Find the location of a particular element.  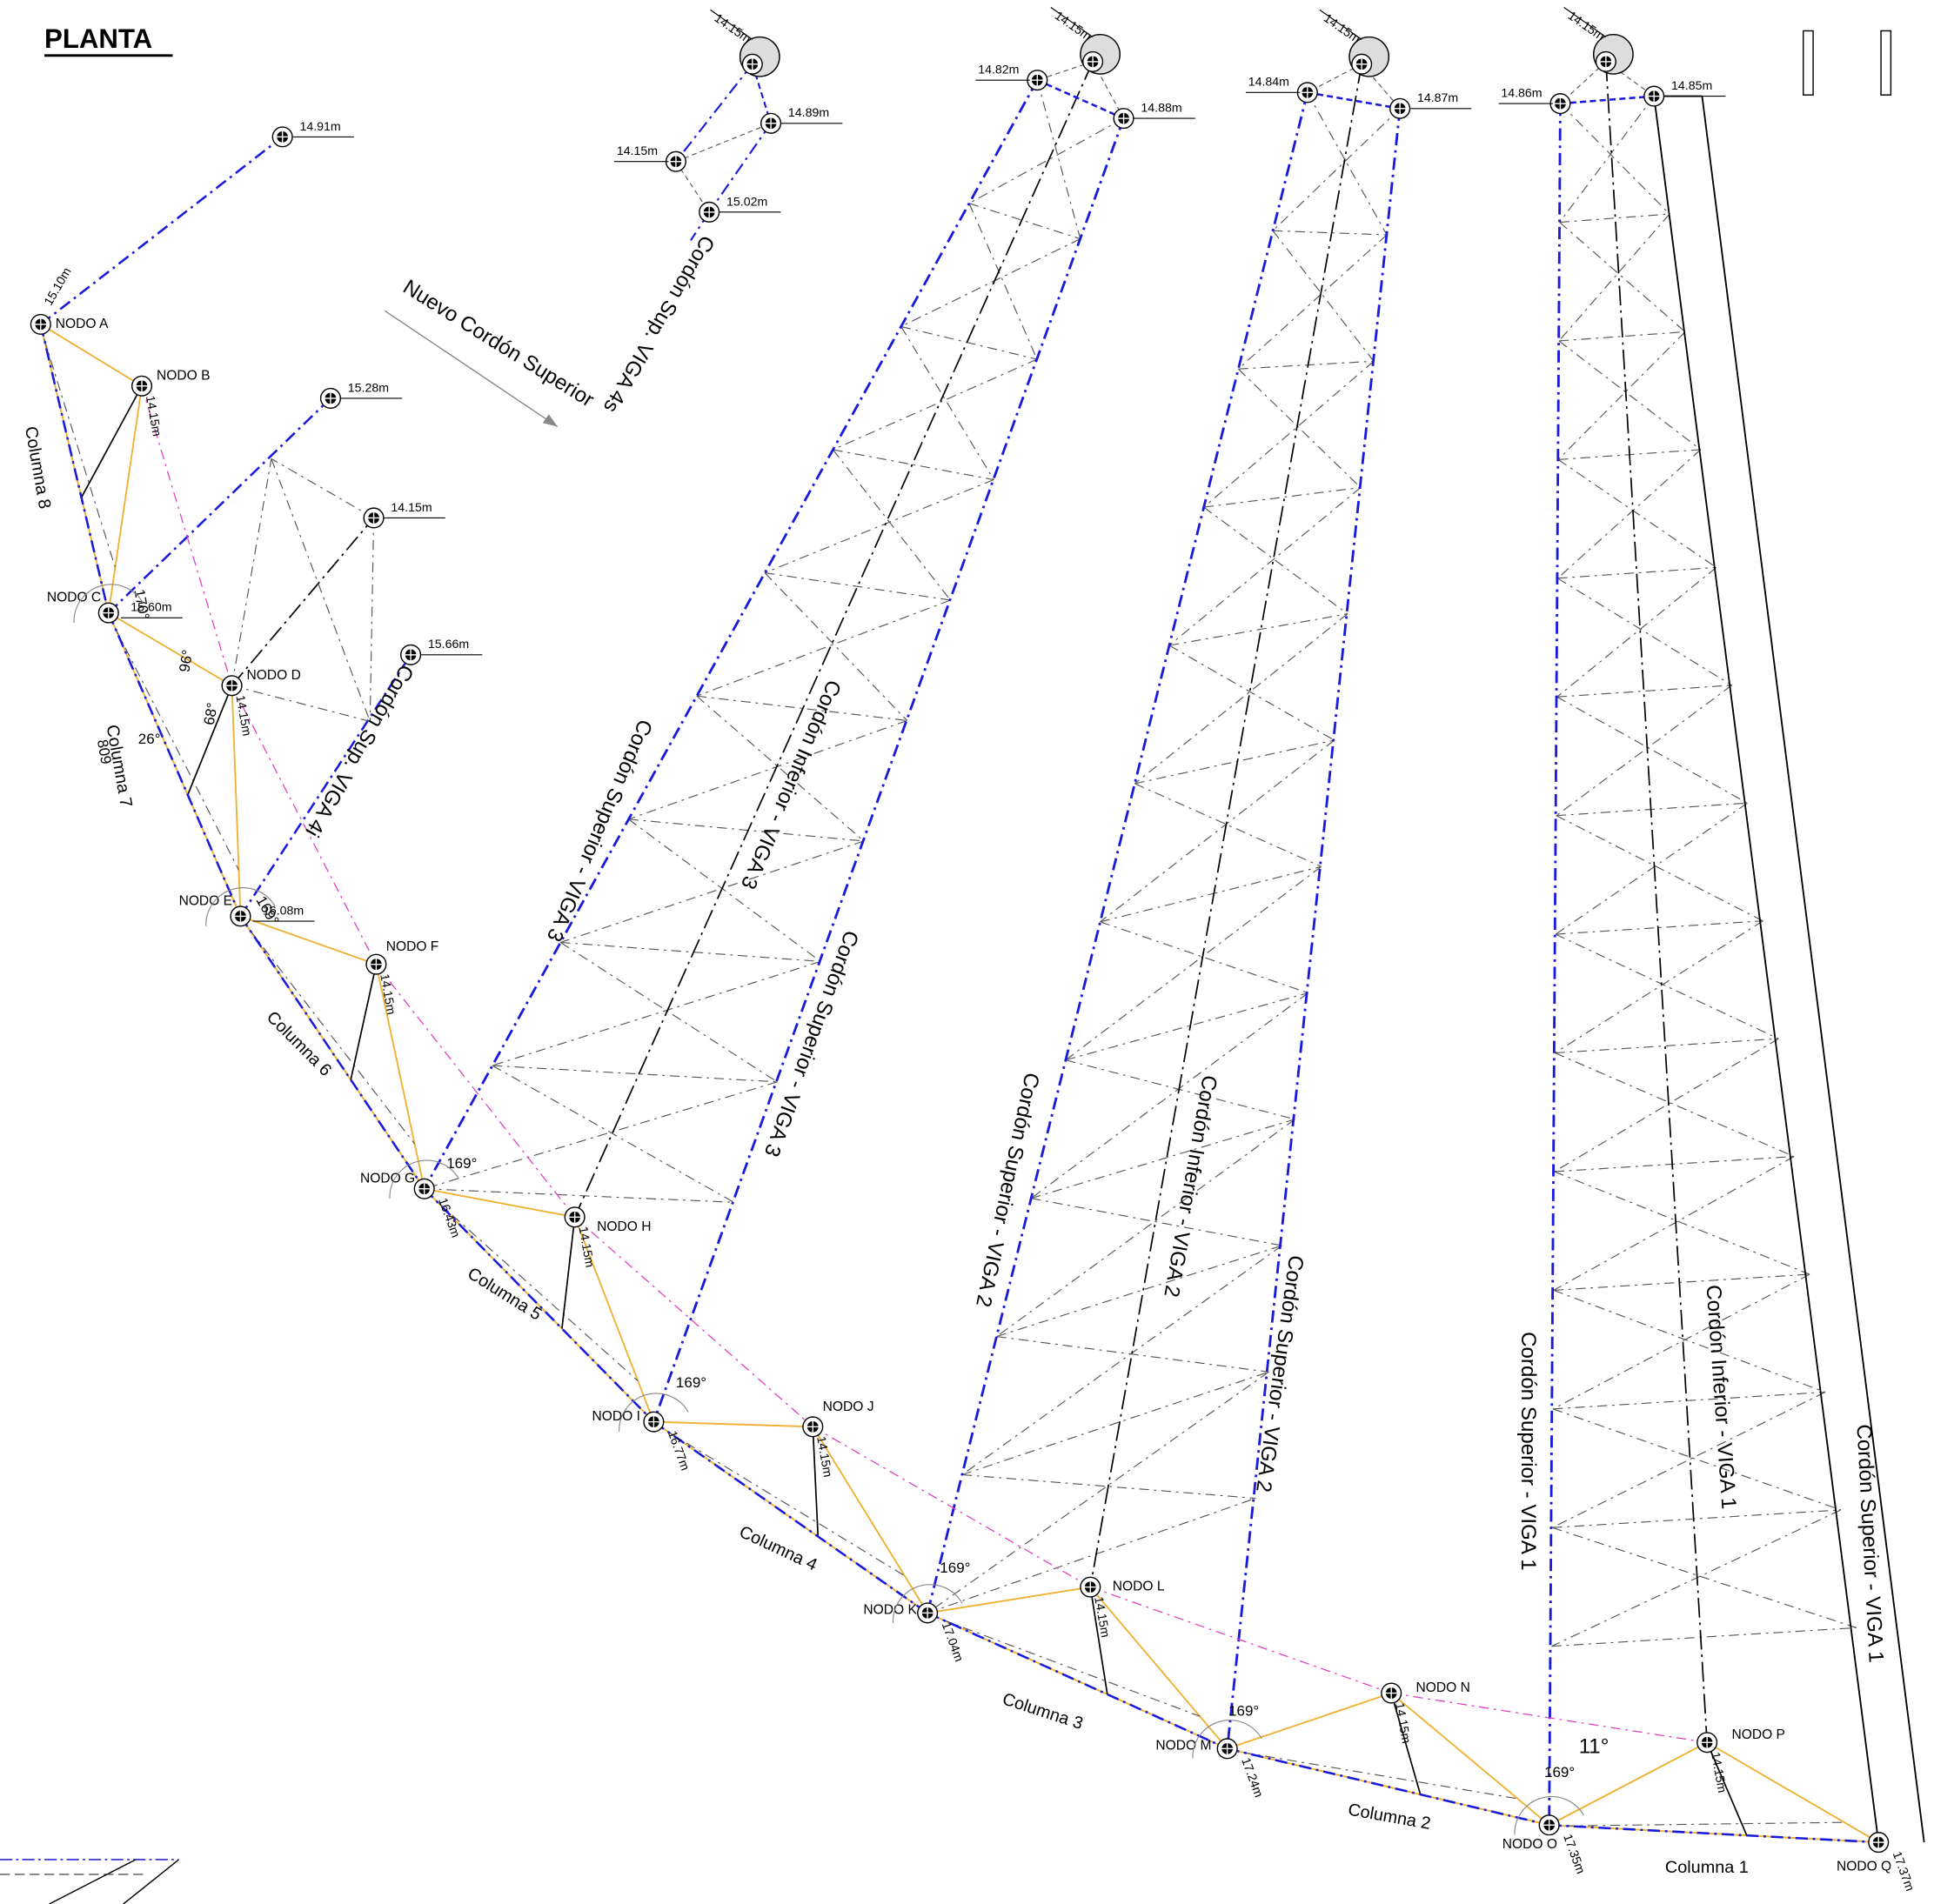

elevation: 17.04m is located at coordinates (952, 1642).